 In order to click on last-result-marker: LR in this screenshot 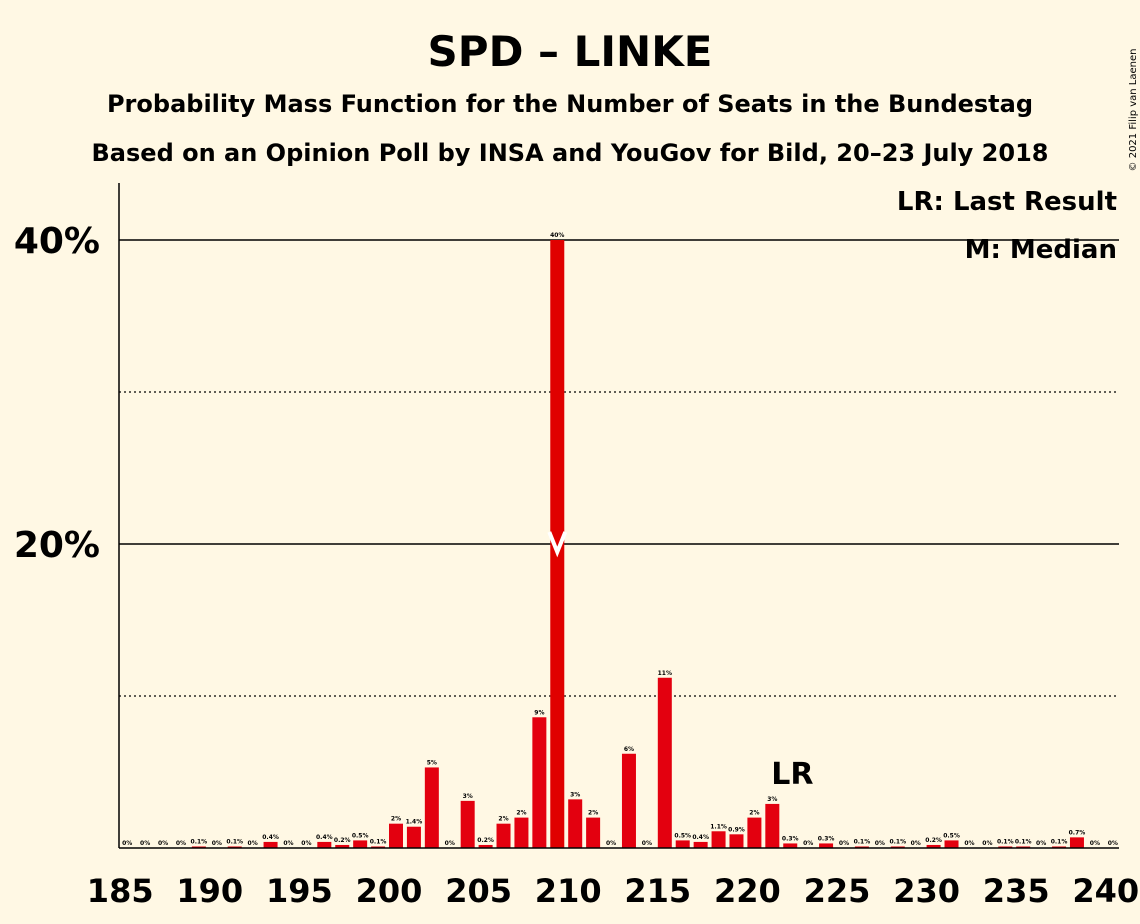, I will do `click(792, 774)`.